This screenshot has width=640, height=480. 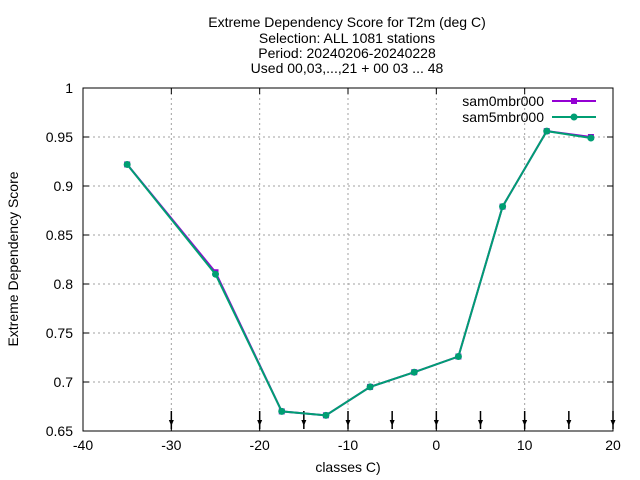 I want to click on x-tick-label: 20, so click(x=613, y=445).